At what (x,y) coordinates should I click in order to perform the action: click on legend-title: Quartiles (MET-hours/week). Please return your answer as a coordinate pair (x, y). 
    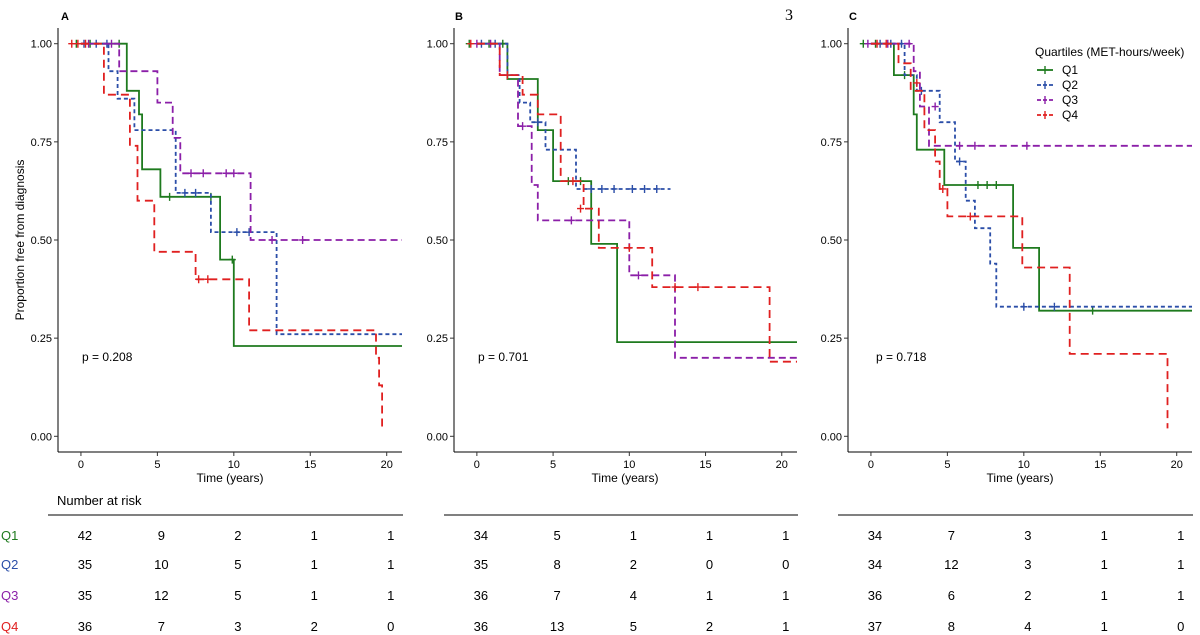
    Looking at the image, I should click on (1109, 52).